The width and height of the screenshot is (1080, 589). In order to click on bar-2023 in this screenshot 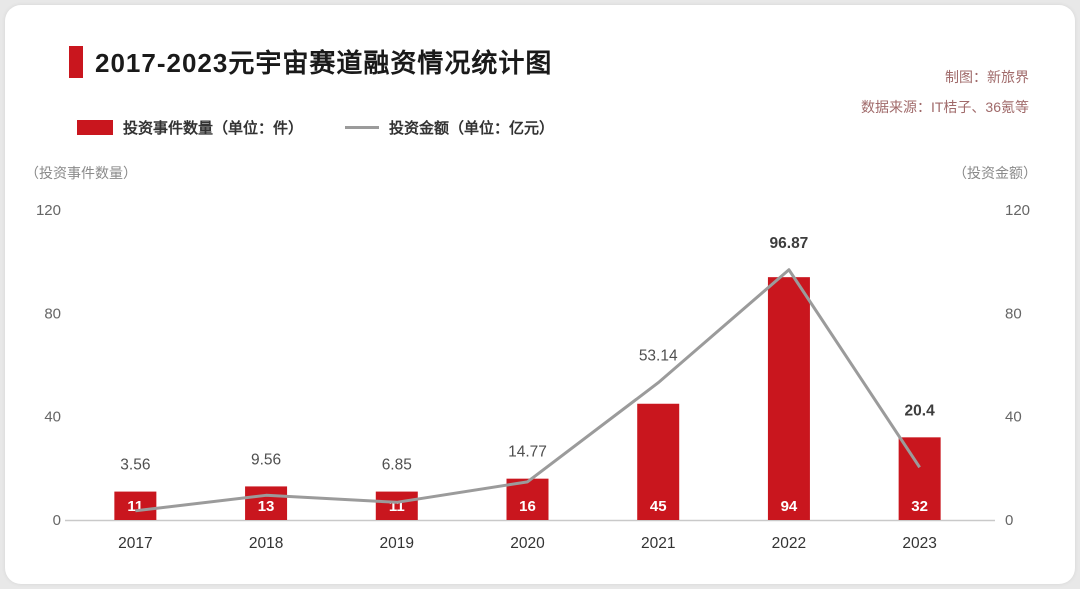, I will do `click(919, 478)`.